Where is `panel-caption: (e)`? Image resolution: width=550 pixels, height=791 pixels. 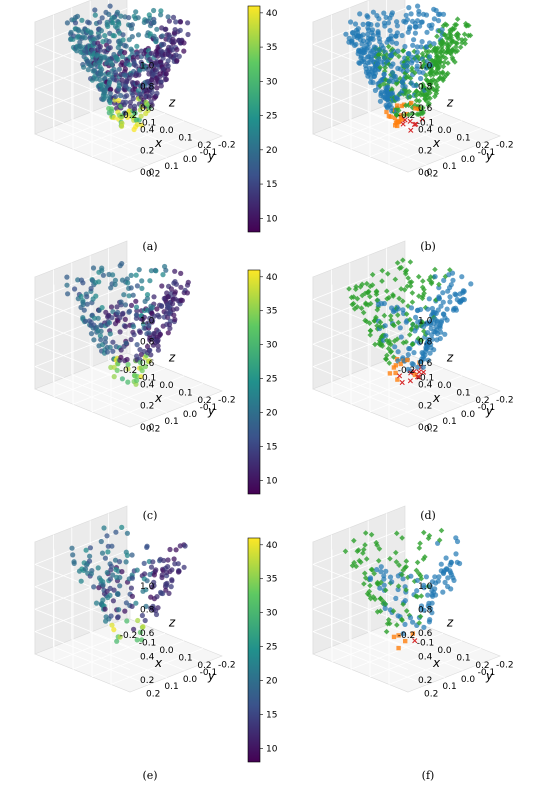 panel-caption: (e) is located at coordinates (149, 775).